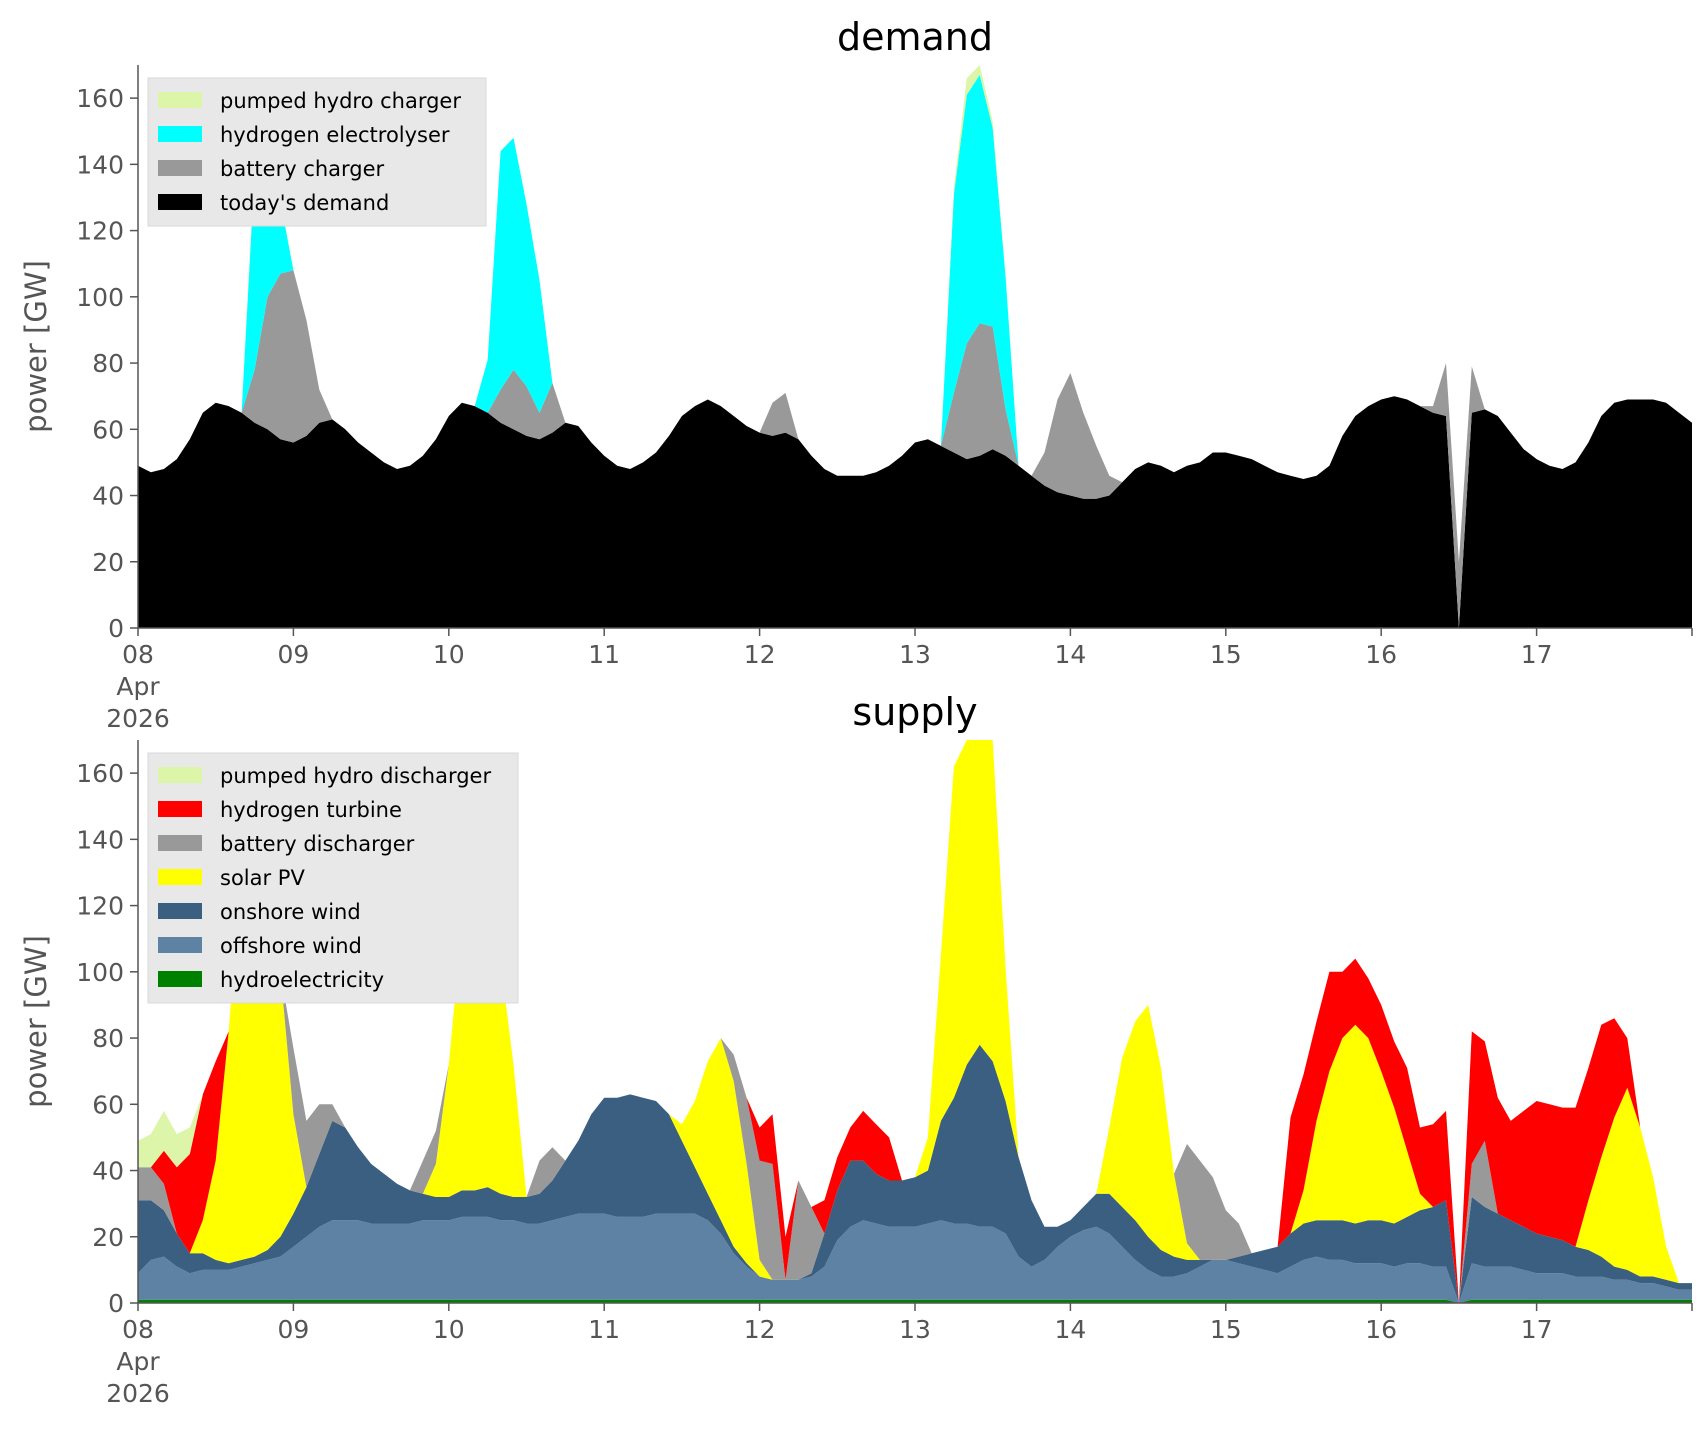 The width and height of the screenshot is (1706, 1431). I want to click on legend-swatch-onshore-wind, so click(180, 911).